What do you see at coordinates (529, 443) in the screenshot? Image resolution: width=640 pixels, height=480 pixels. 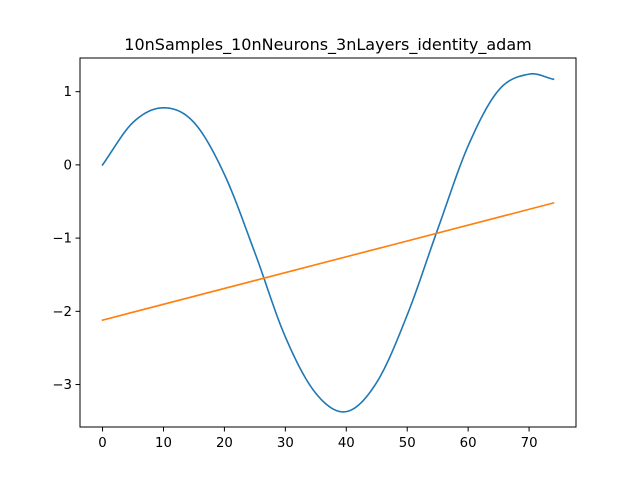 I see `x-tick-label: 70` at bounding box center [529, 443].